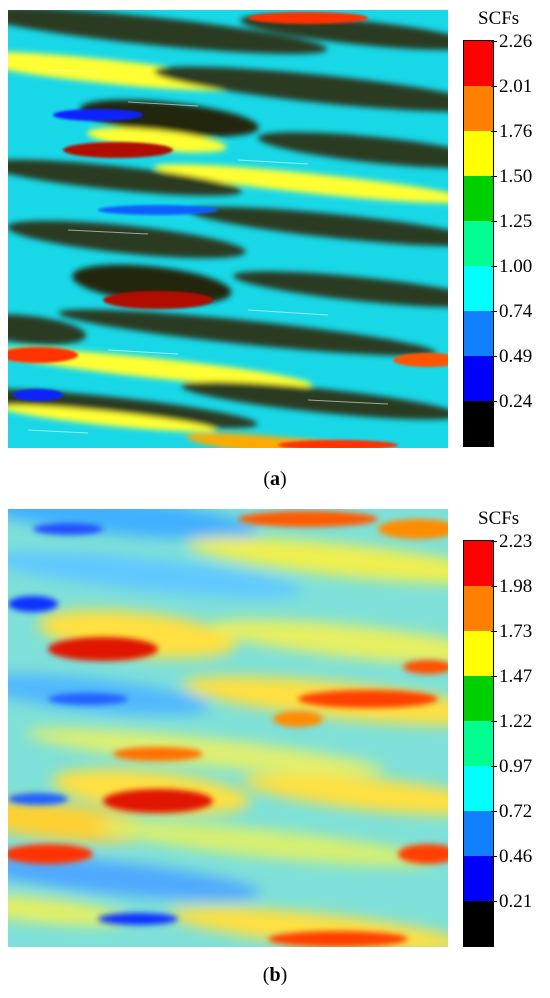 The image size is (550, 998). I want to click on colorbar-tick-b: 1.73, so click(511, 631).